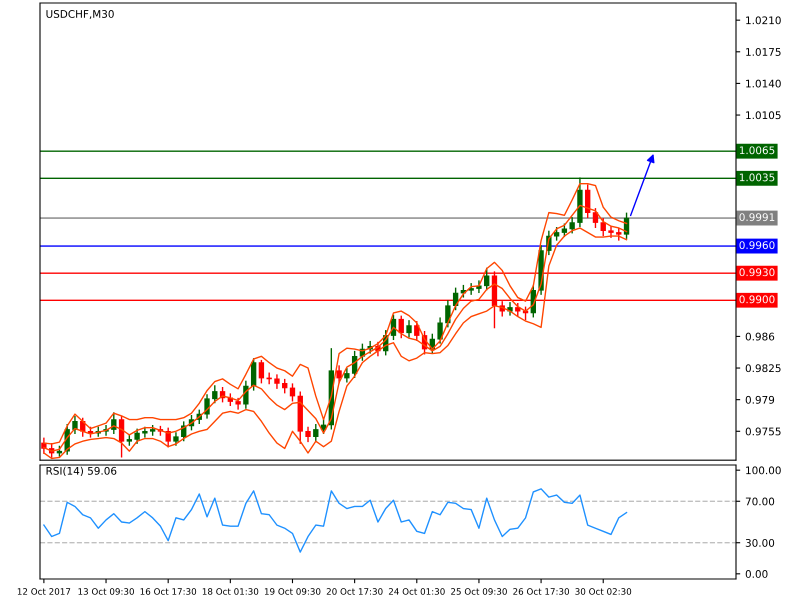 Image resolution: width=800 pixels, height=600 pixels. Describe the element at coordinates (168, 591) in the screenshot. I see `x-tick-label: 16 Oct 17:30` at that location.